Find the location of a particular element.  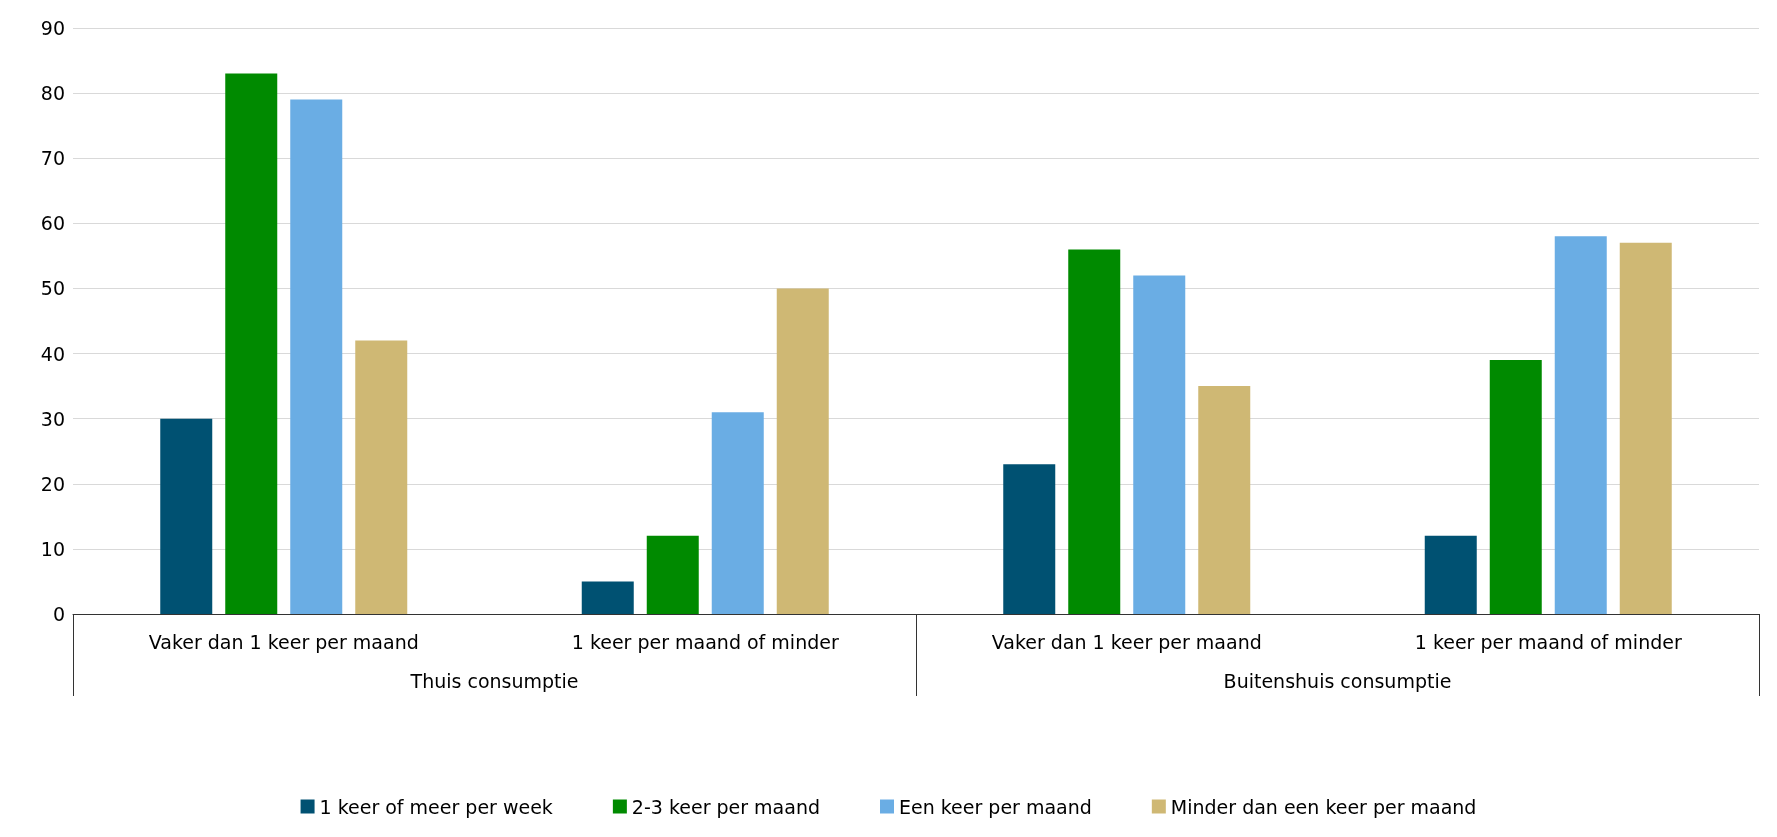

legend-label: Een keer per maand is located at coordinates (995, 806).